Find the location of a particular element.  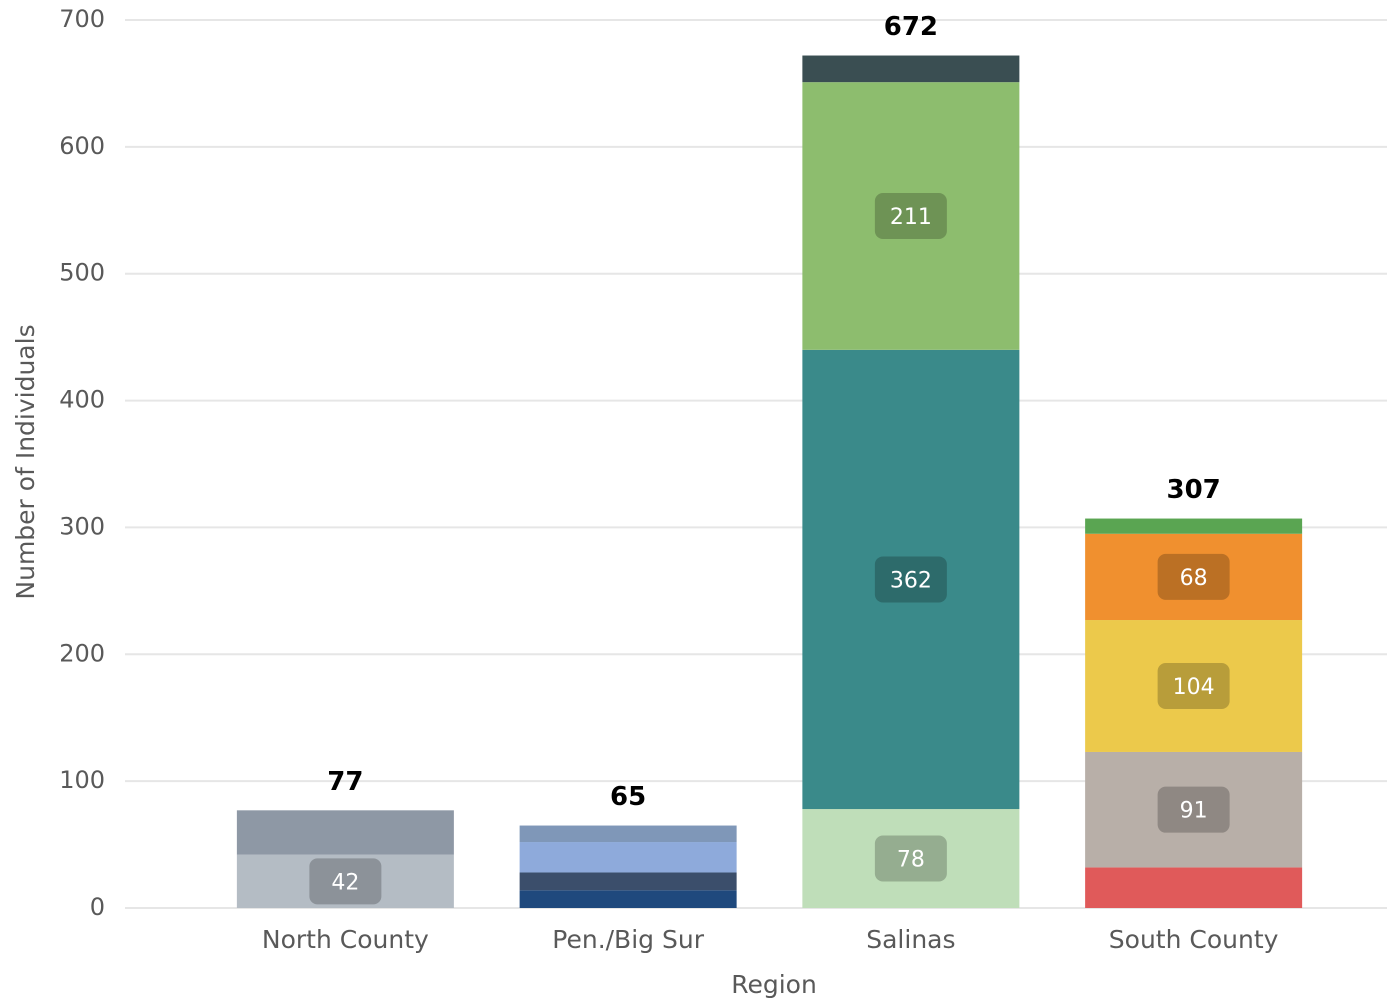

y-tick-label: 100 is located at coordinates (82, 780).